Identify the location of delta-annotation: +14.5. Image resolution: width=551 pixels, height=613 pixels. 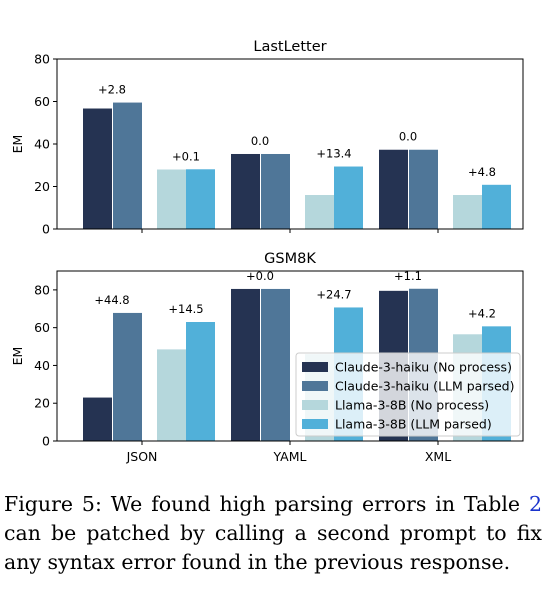
(185, 309).